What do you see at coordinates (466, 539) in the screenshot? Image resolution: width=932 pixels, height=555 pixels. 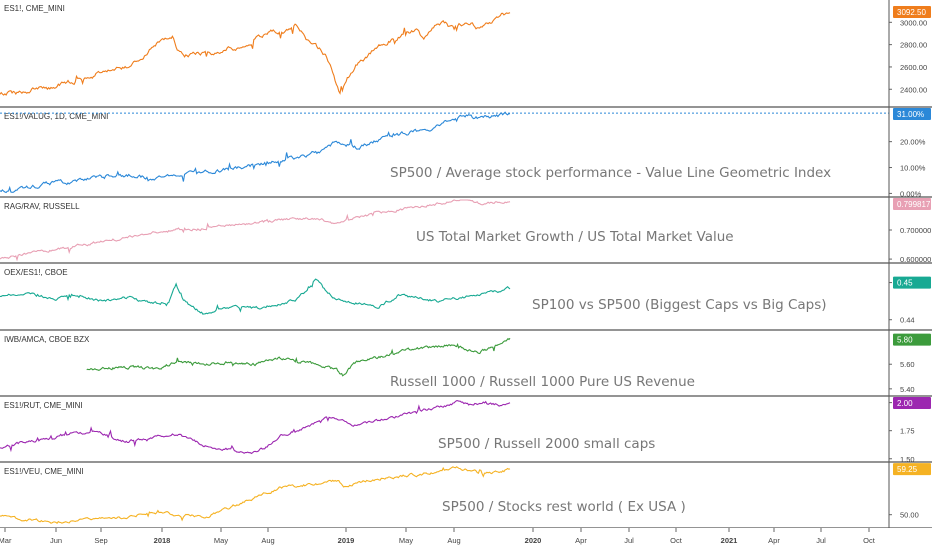 I see `time-axis-background` at bounding box center [466, 539].